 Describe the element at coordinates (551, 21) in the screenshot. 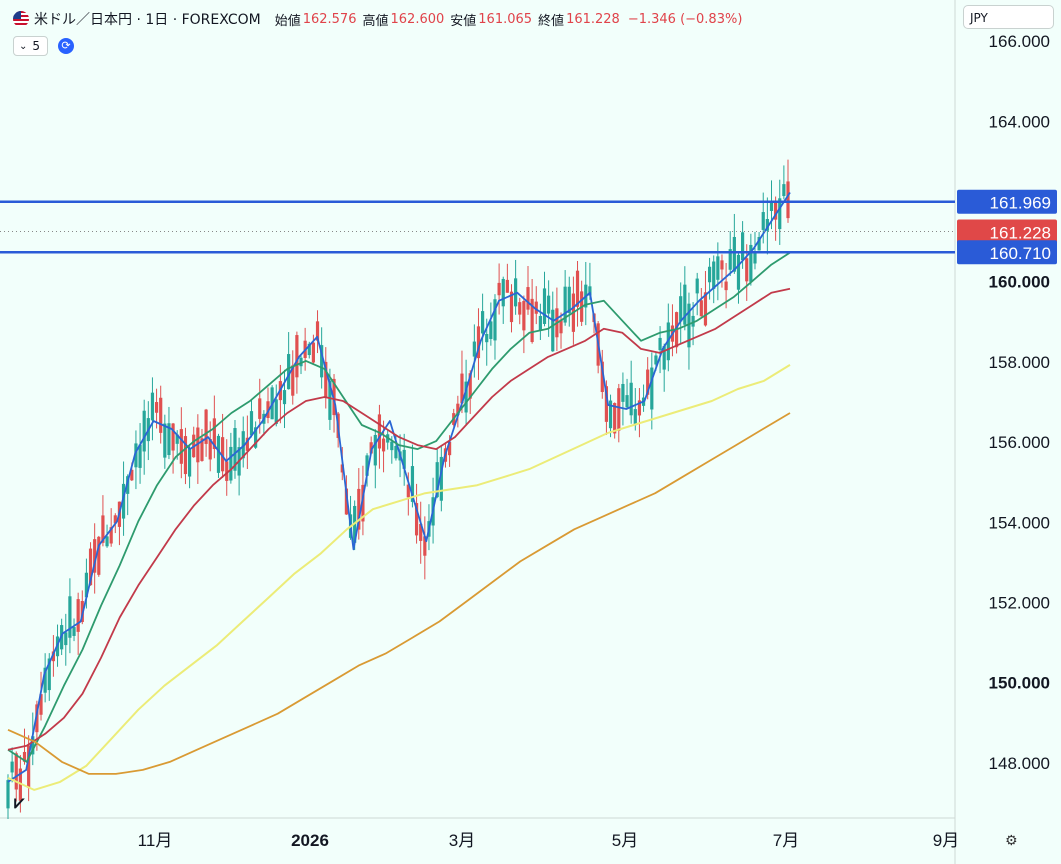

I see `close-label: 終値` at that location.